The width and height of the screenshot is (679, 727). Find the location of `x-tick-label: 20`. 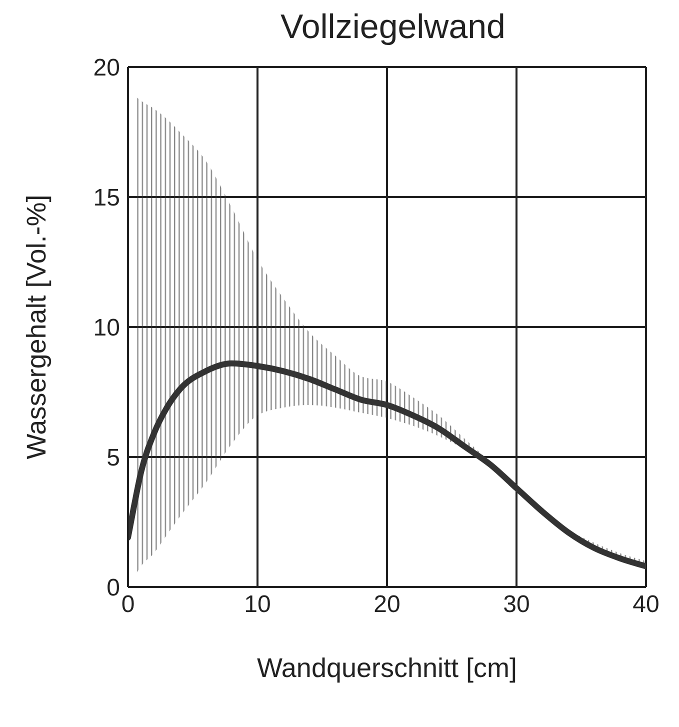

x-tick-label: 20 is located at coordinates (387, 604).